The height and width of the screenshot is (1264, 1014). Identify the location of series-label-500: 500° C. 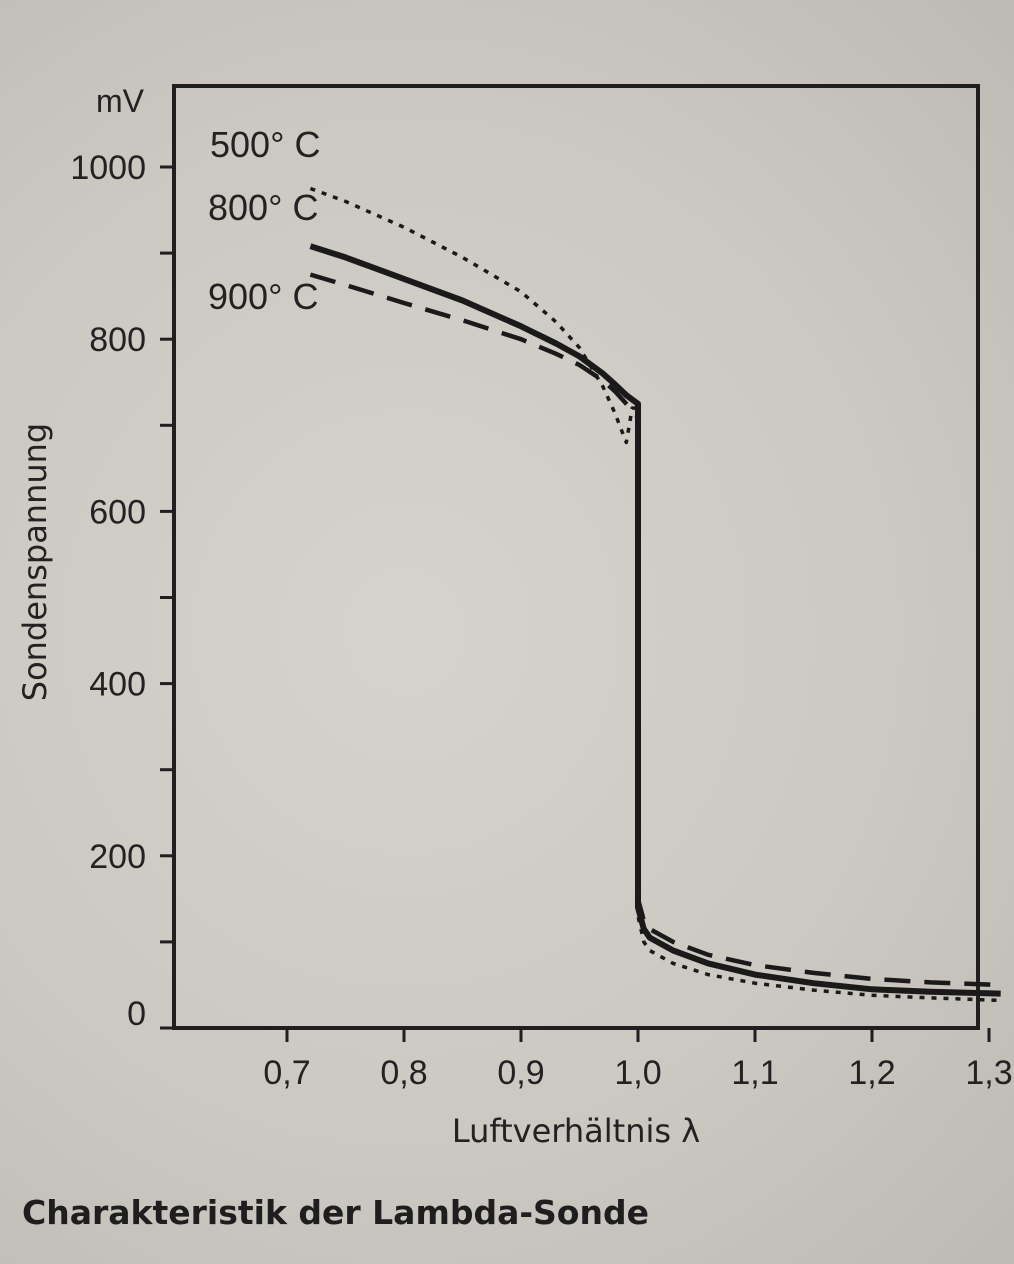
(265, 144).